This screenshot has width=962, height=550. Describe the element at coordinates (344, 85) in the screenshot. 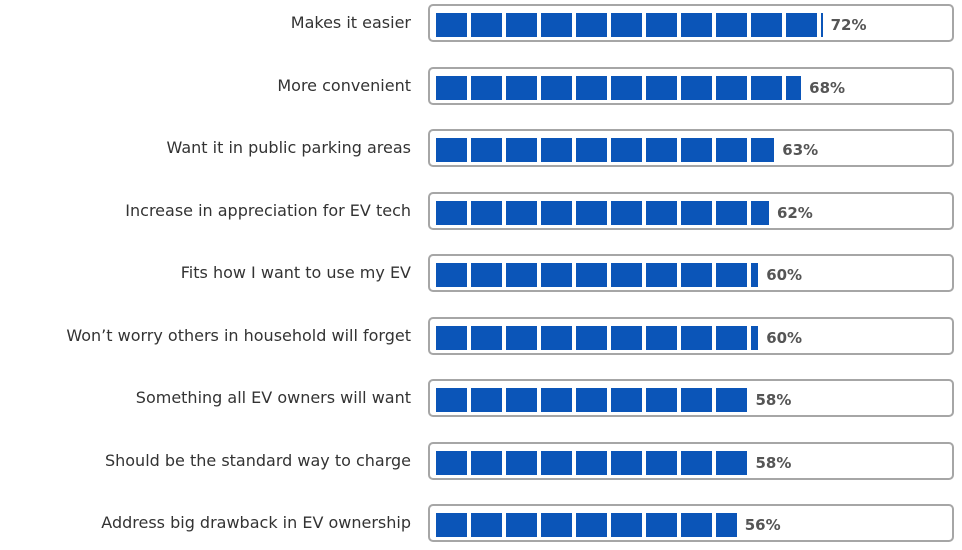

I see `category-label: More convenient` at that location.